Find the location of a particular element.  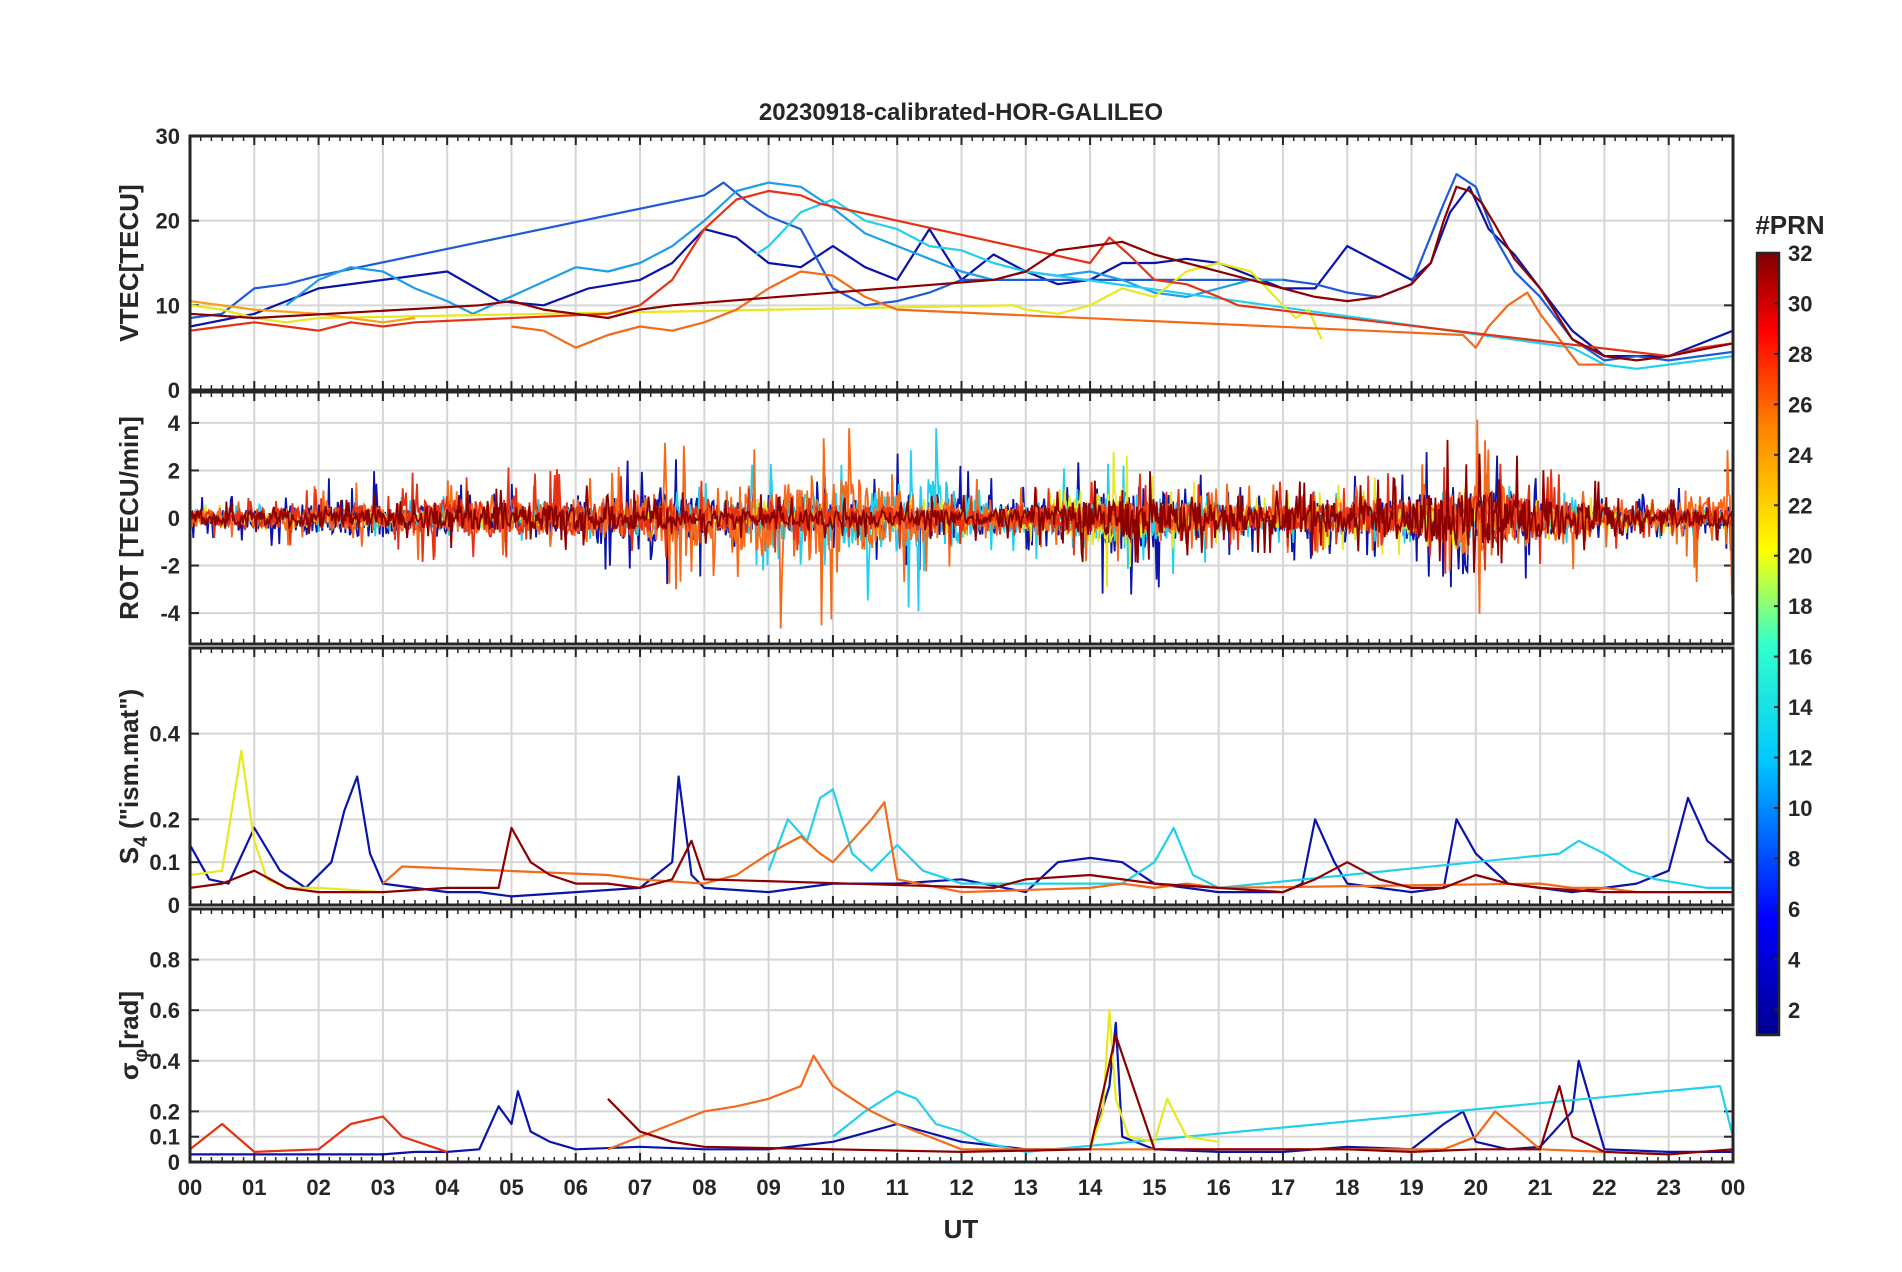

x-tick-label: 11 is located at coordinates (897, 1187).